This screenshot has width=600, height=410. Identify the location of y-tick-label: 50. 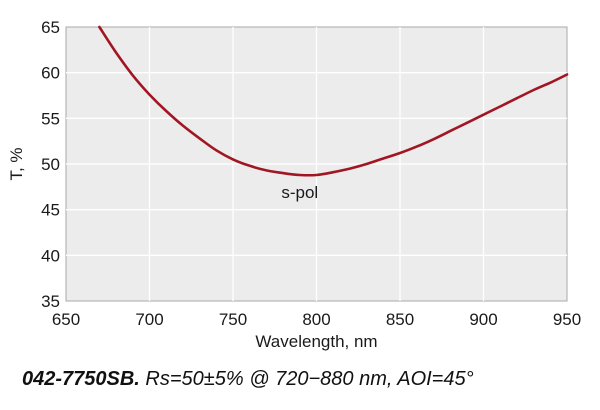
(50, 164).